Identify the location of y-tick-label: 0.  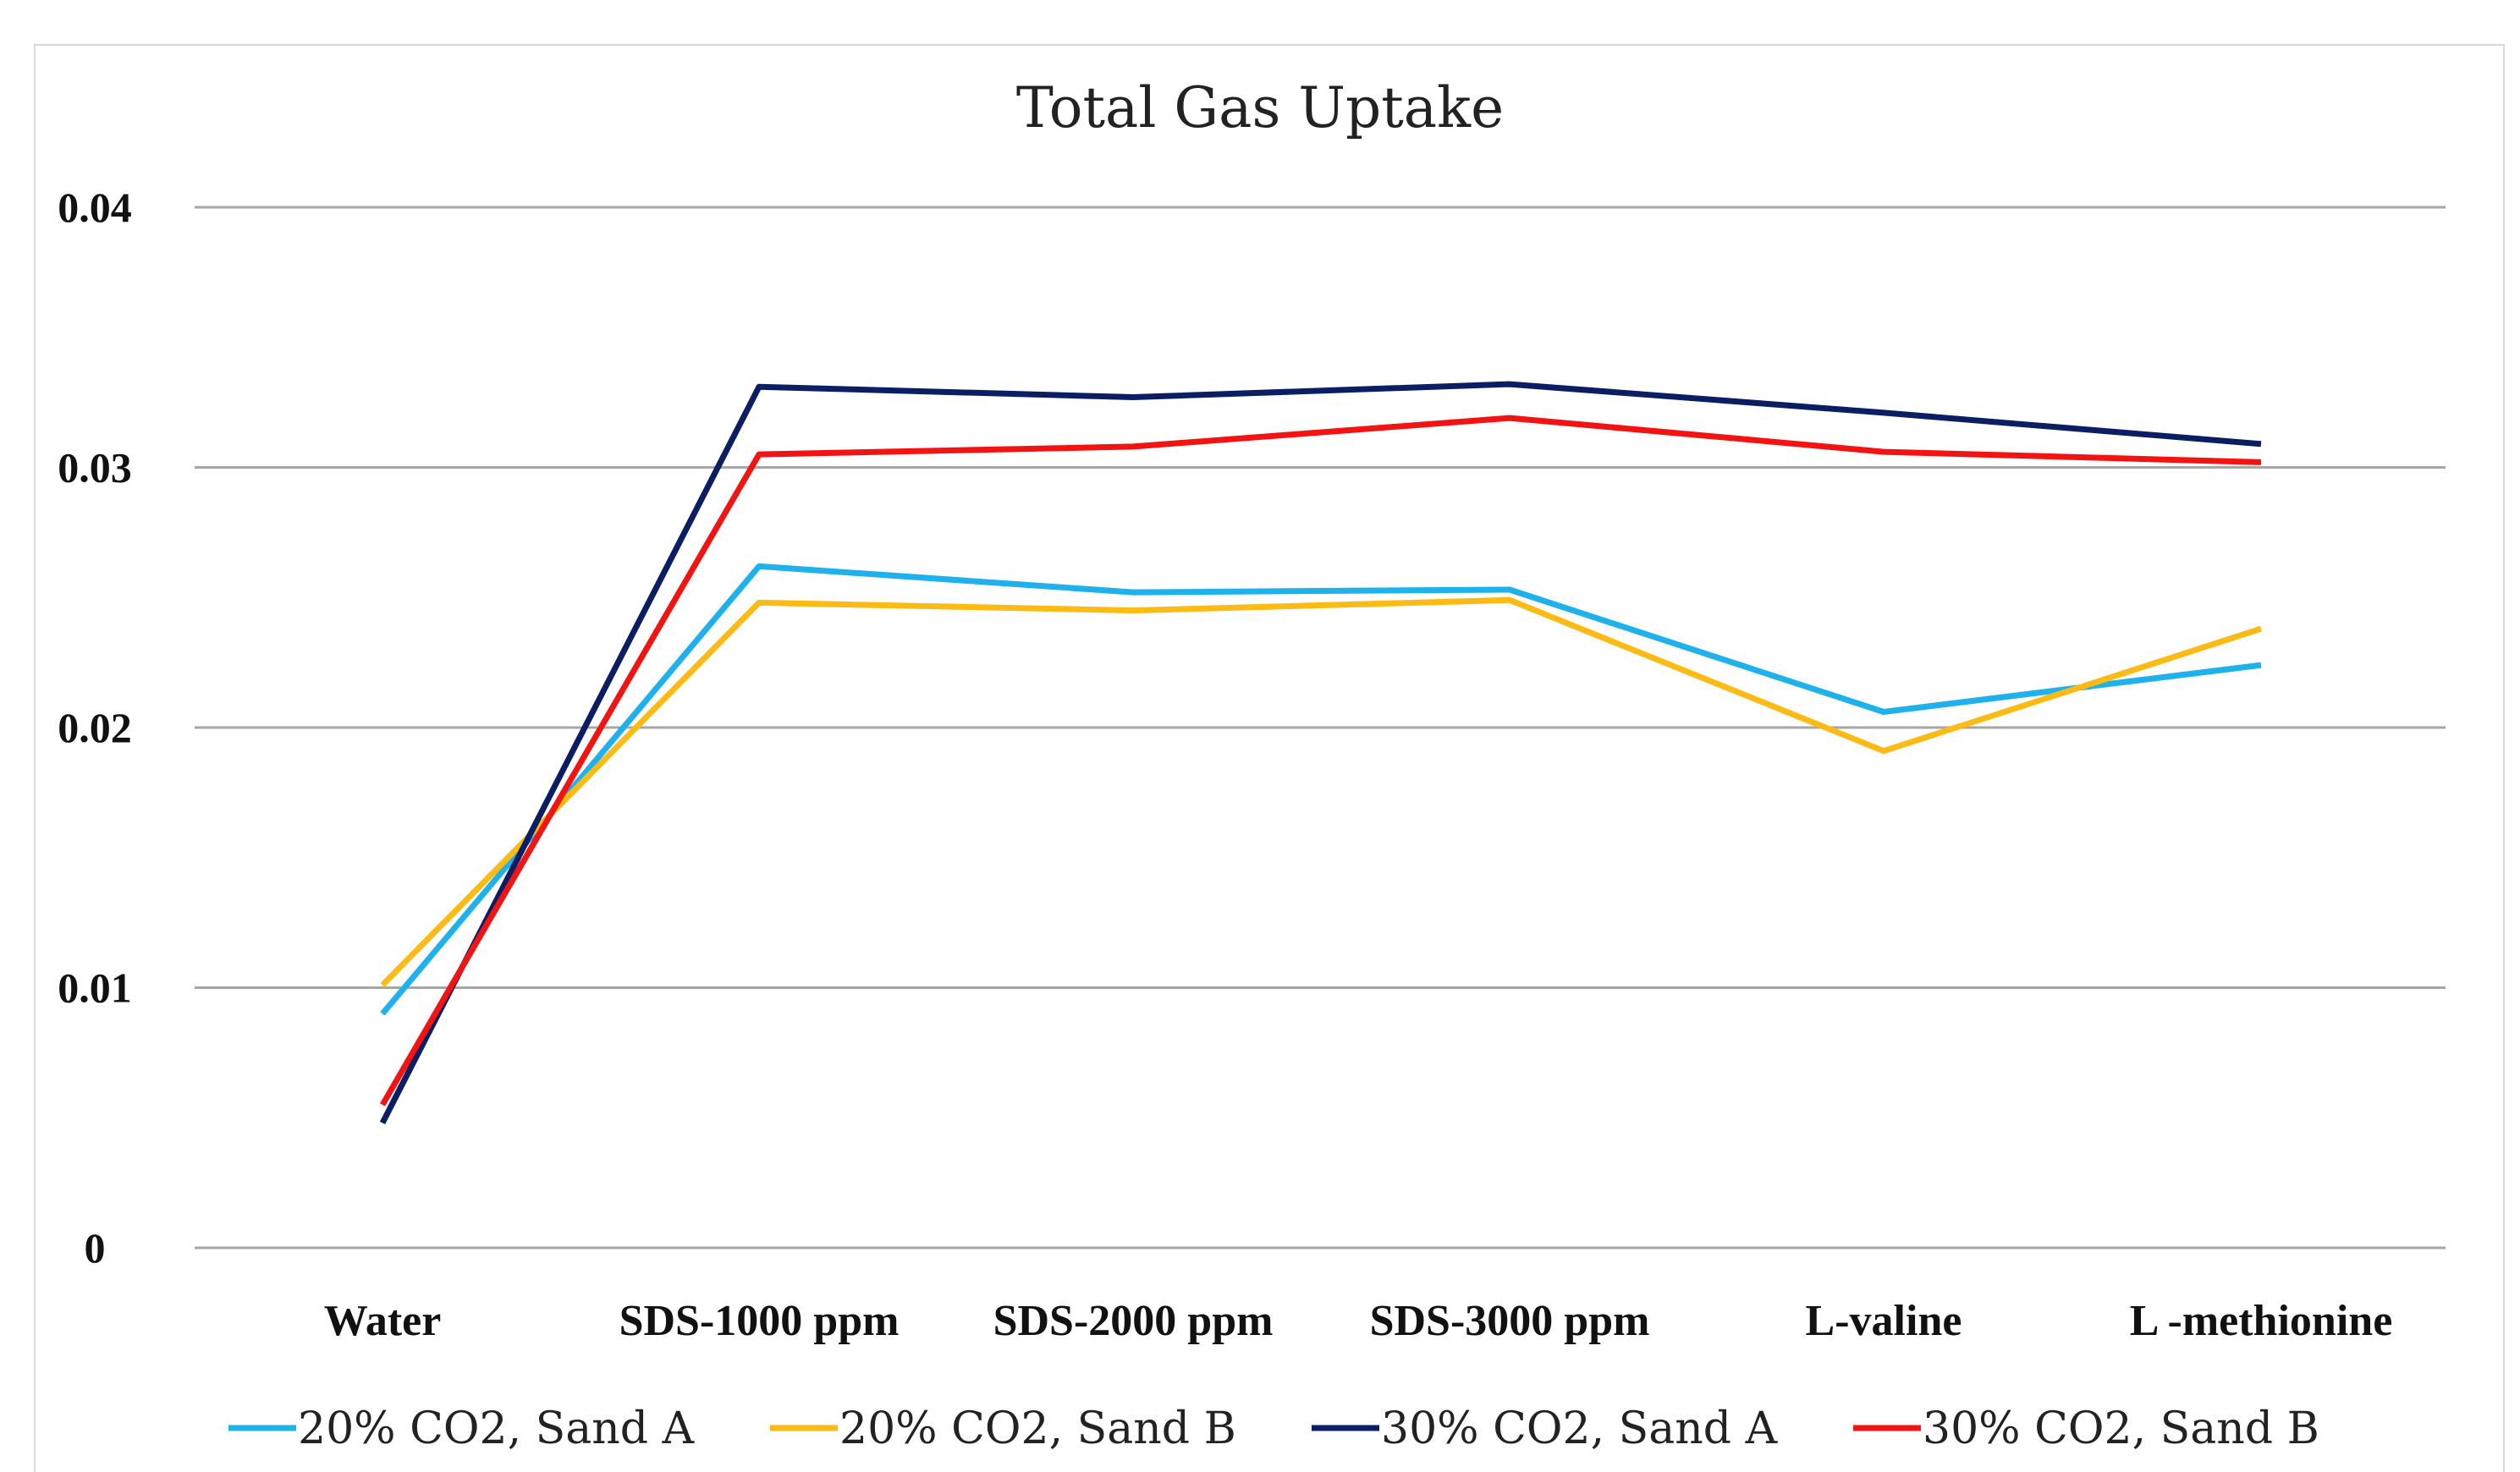
(95, 1248).